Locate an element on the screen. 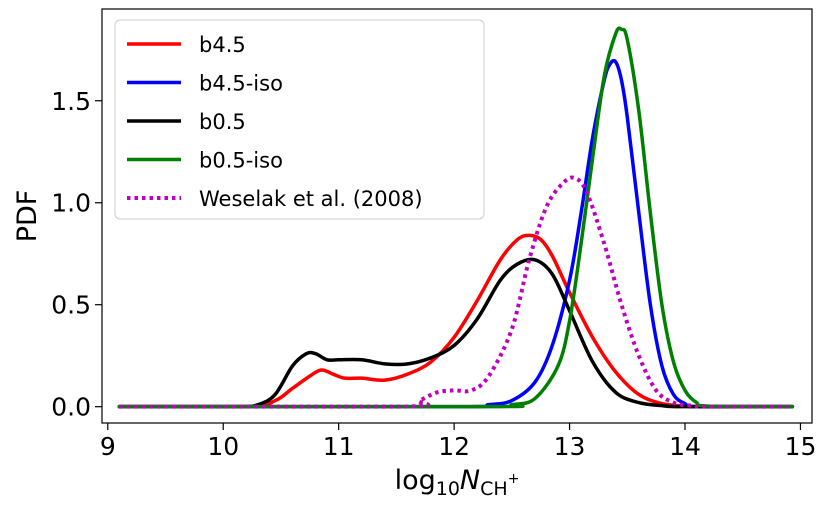 The height and width of the screenshot is (506, 830). x-axis-label: log10NCH+ is located at coordinates (457, 482).